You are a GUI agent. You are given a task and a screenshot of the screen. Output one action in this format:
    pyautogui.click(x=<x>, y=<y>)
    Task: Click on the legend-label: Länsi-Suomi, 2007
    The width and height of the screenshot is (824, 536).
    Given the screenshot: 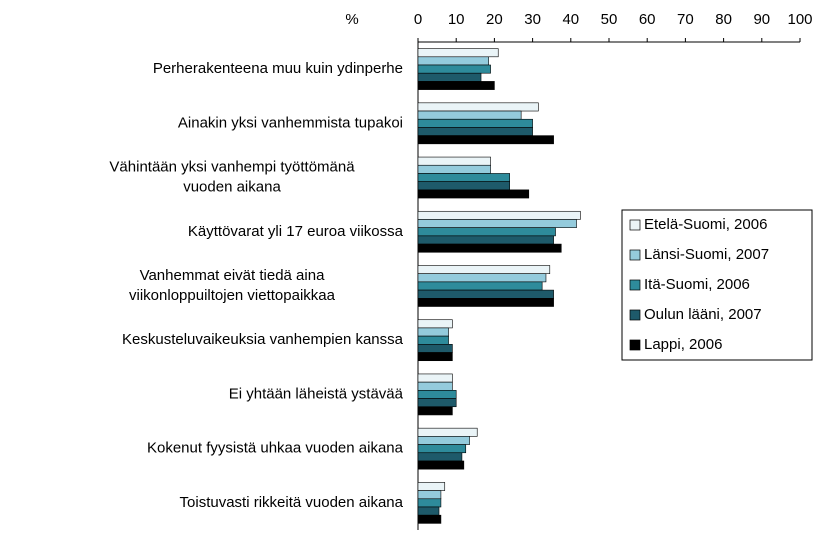 What is the action you would take?
    pyautogui.click(x=706, y=254)
    